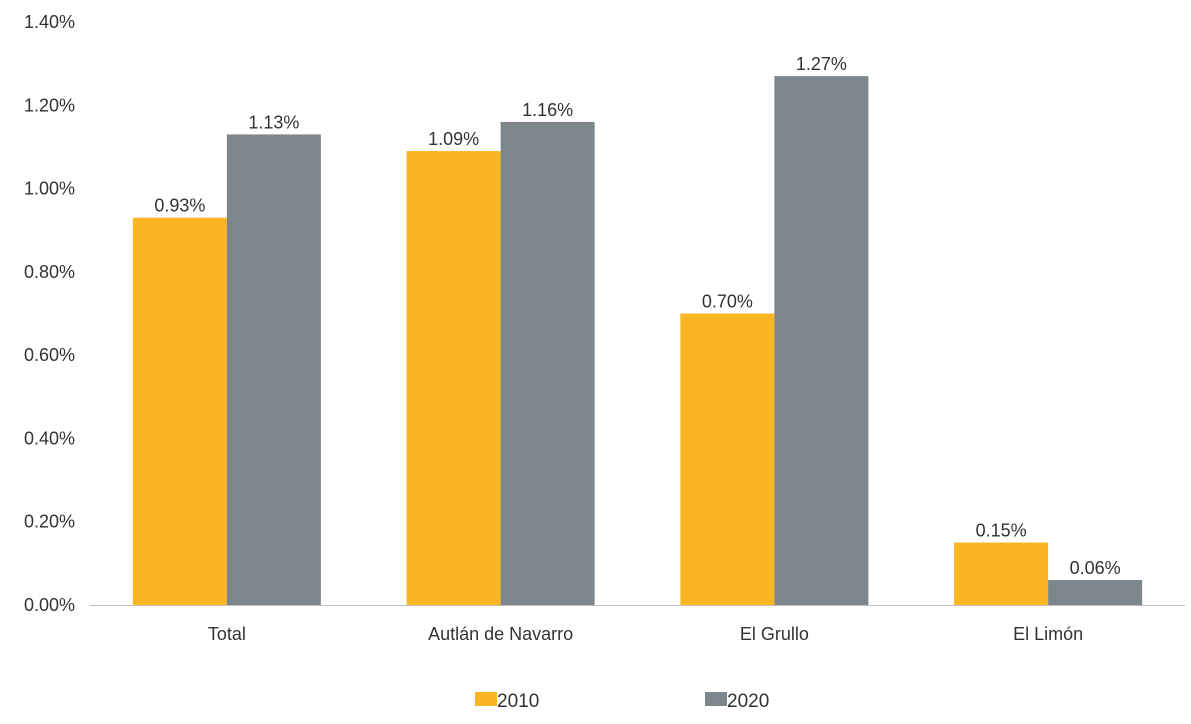  What do you see at coordinates (49, 272) in the screenshot?
I see `y-tick-label: 0.80%` at bounding box center [49, 272].